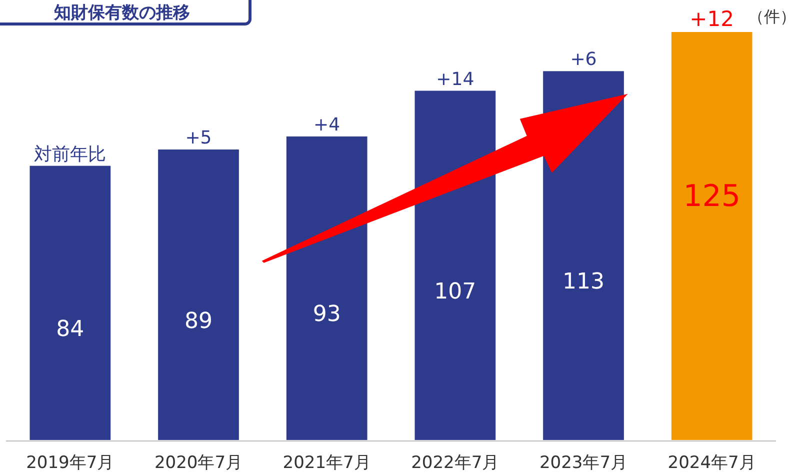  I want to click on annotation: +14, so click(455, 79).